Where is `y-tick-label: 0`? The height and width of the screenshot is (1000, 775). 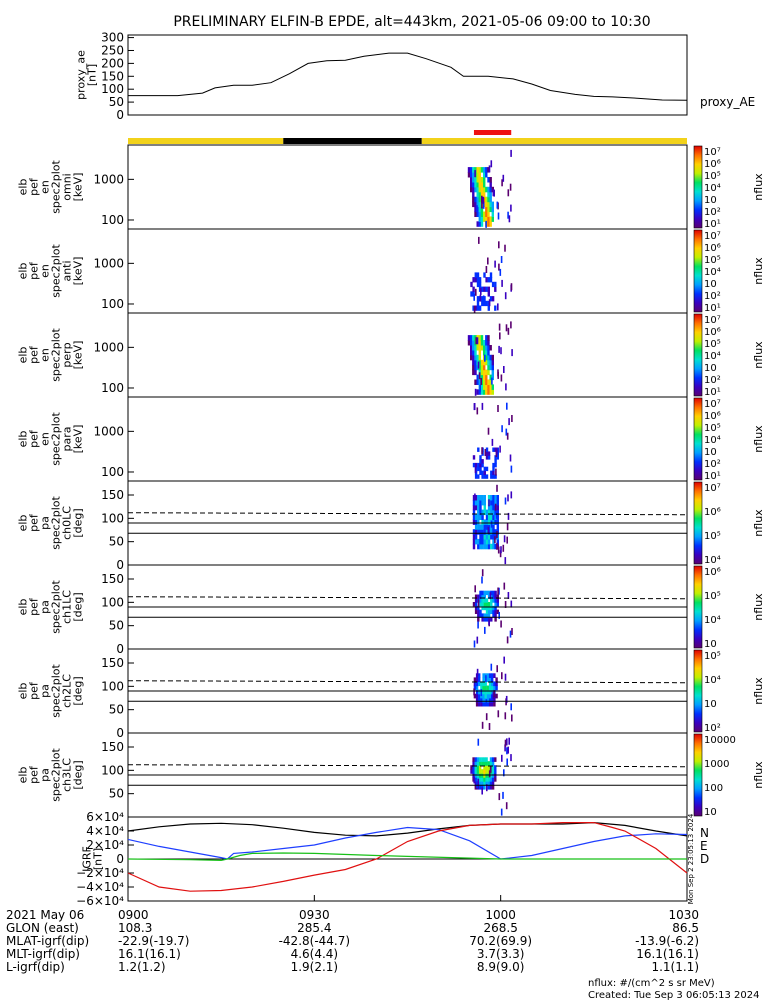 y-tick-label: 0 is located at coordinates (120, 859).